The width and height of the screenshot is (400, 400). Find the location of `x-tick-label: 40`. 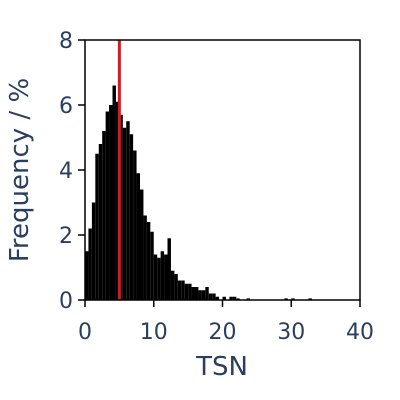

x-tick-label: 40 is located at coordinates (360, 332).